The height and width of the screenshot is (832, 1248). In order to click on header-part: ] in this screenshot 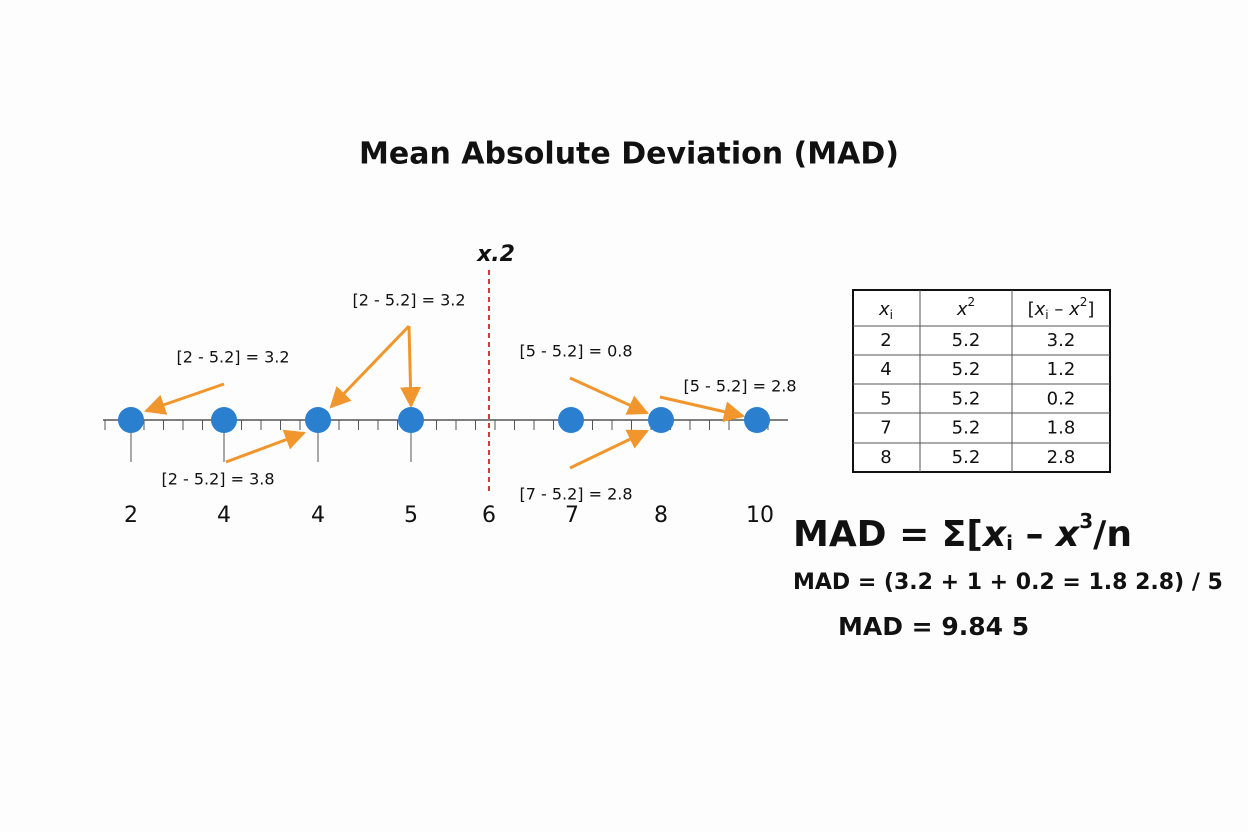, I will do `click(1090, 309)`.